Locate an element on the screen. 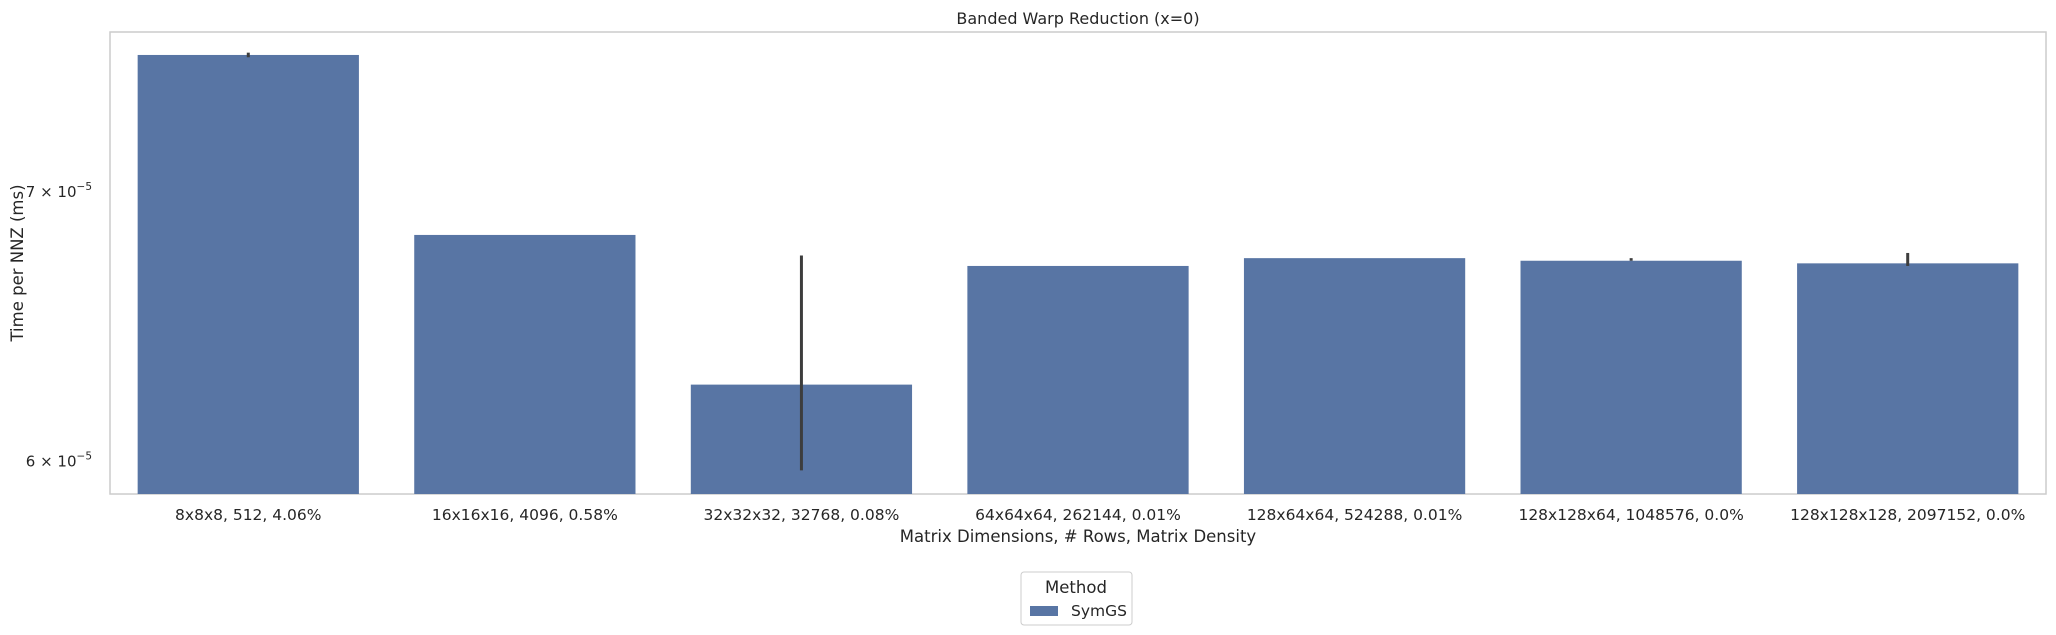 The width and height of the screenshot is (2056, 635). legend-title: Method is located at coordinates (1076, 587).